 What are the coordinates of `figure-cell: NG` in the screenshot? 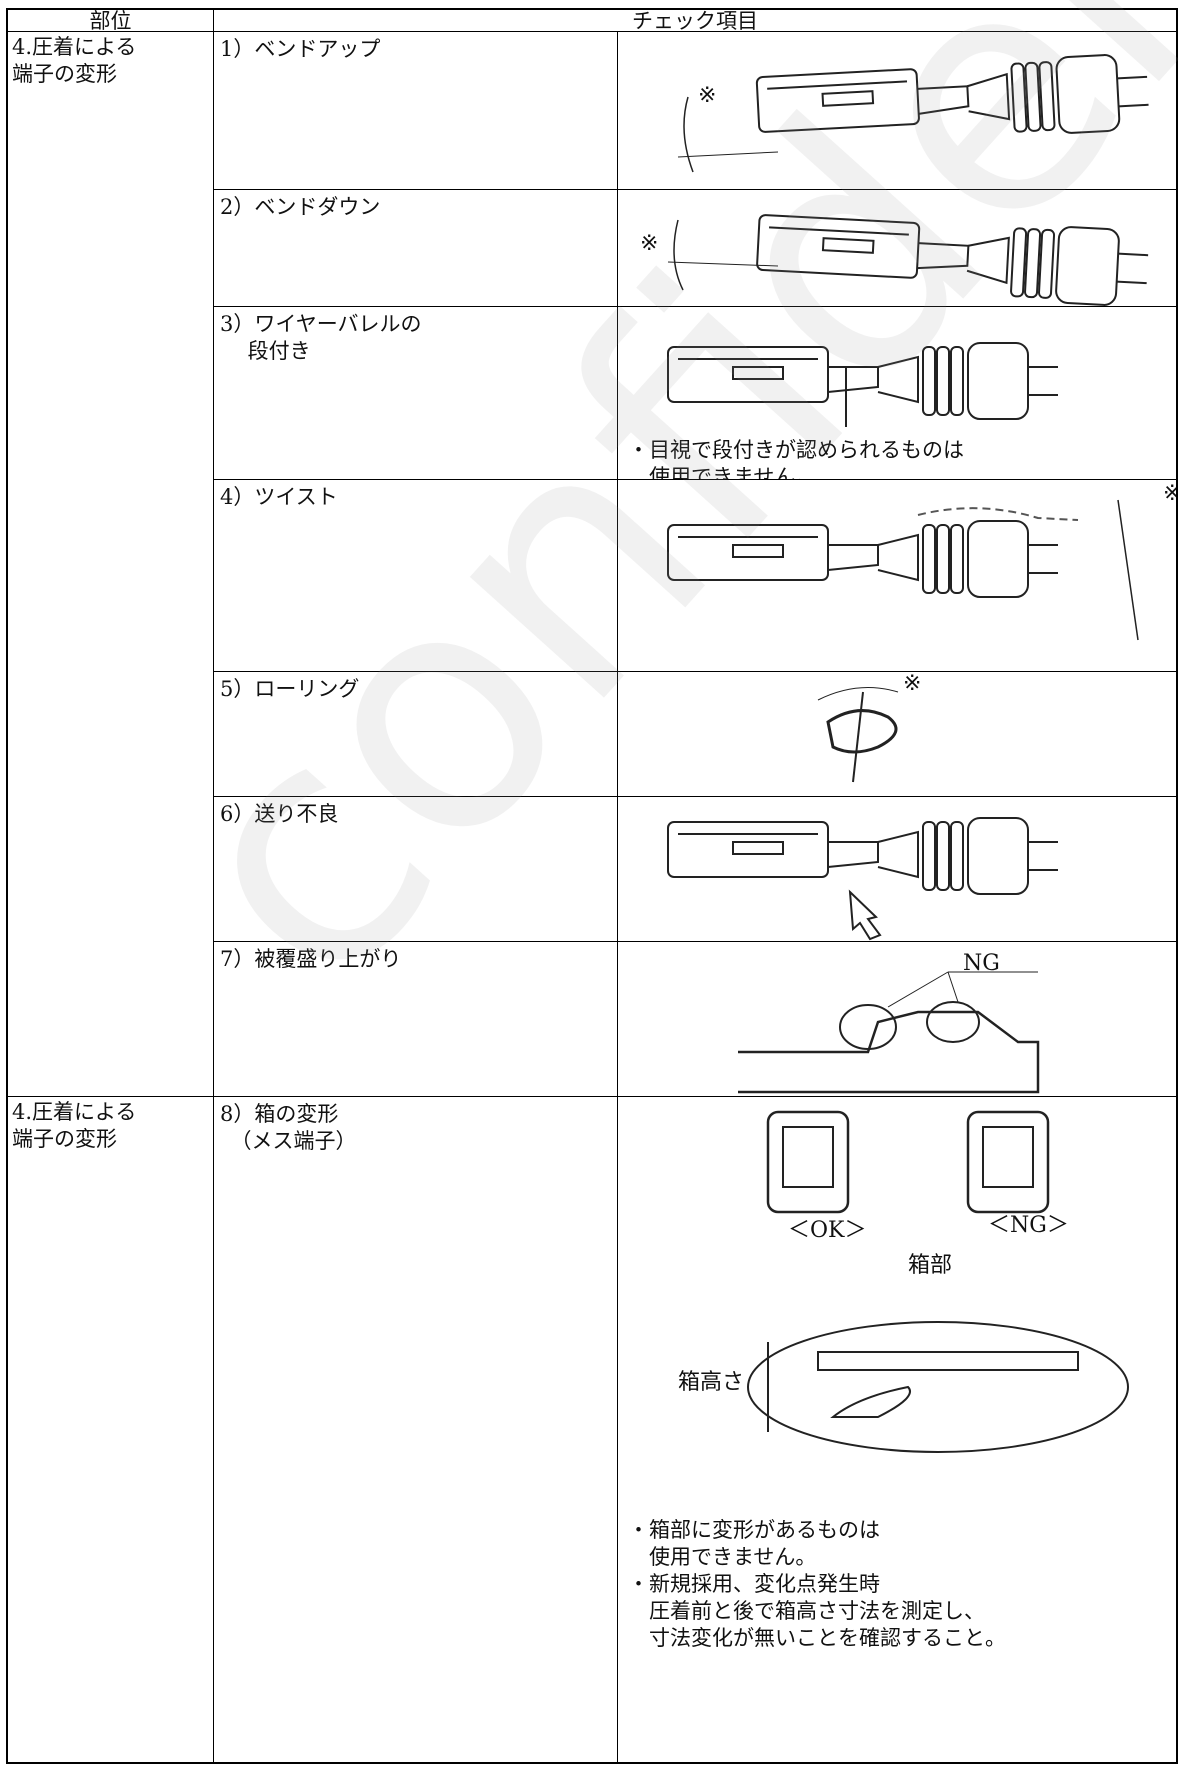 It's located at (897, 1019).